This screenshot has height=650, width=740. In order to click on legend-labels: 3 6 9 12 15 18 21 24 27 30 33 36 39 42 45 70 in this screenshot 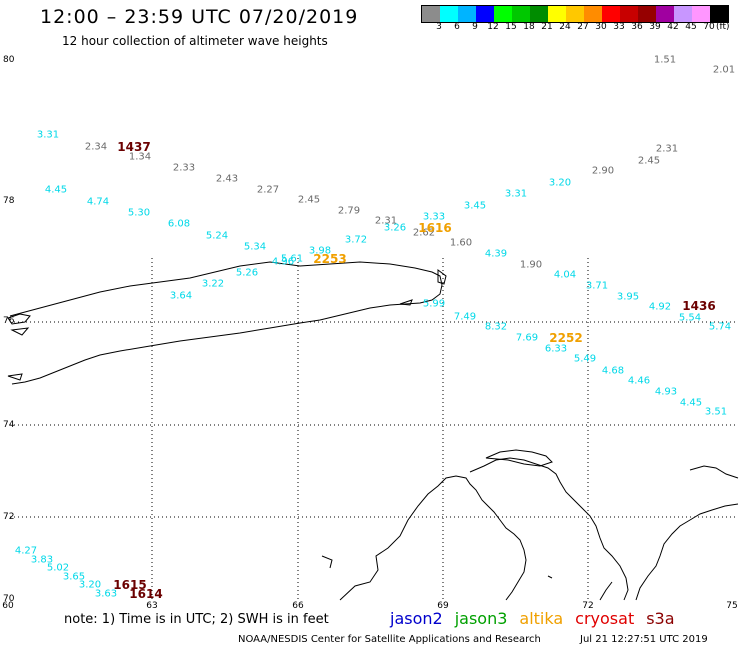, I will do `click(574, 28)`.